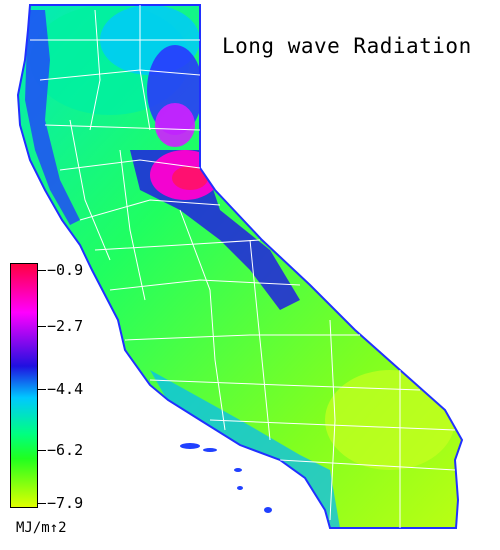 The image size is (500, 550). What do you see at coordinates (65, 326) in the screenshot?
I see `legend-tick-label: −2.7` at bounding box center [65, 326].